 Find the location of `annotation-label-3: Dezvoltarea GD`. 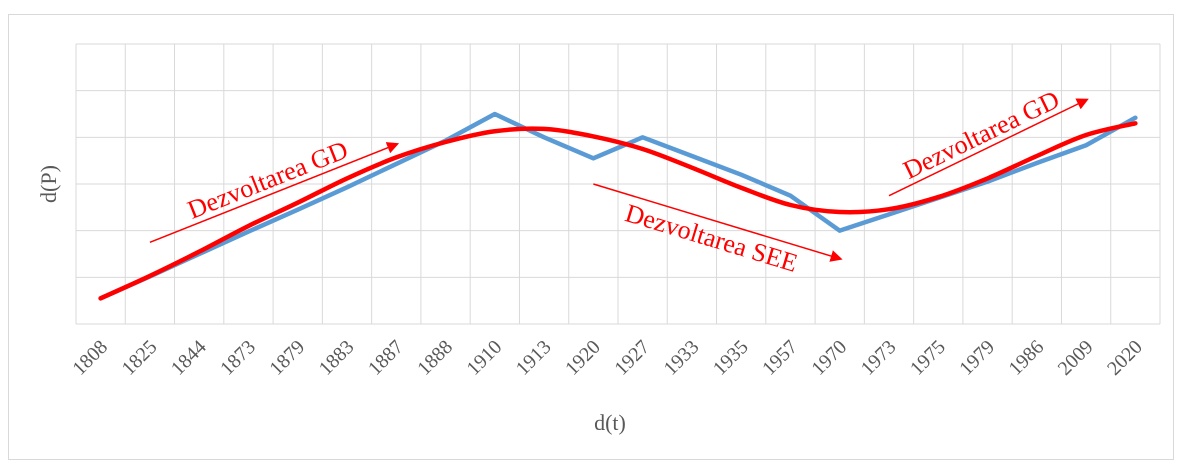

annotation-label-3: Dezvoltarea GD is located at coordinates (981, 135).